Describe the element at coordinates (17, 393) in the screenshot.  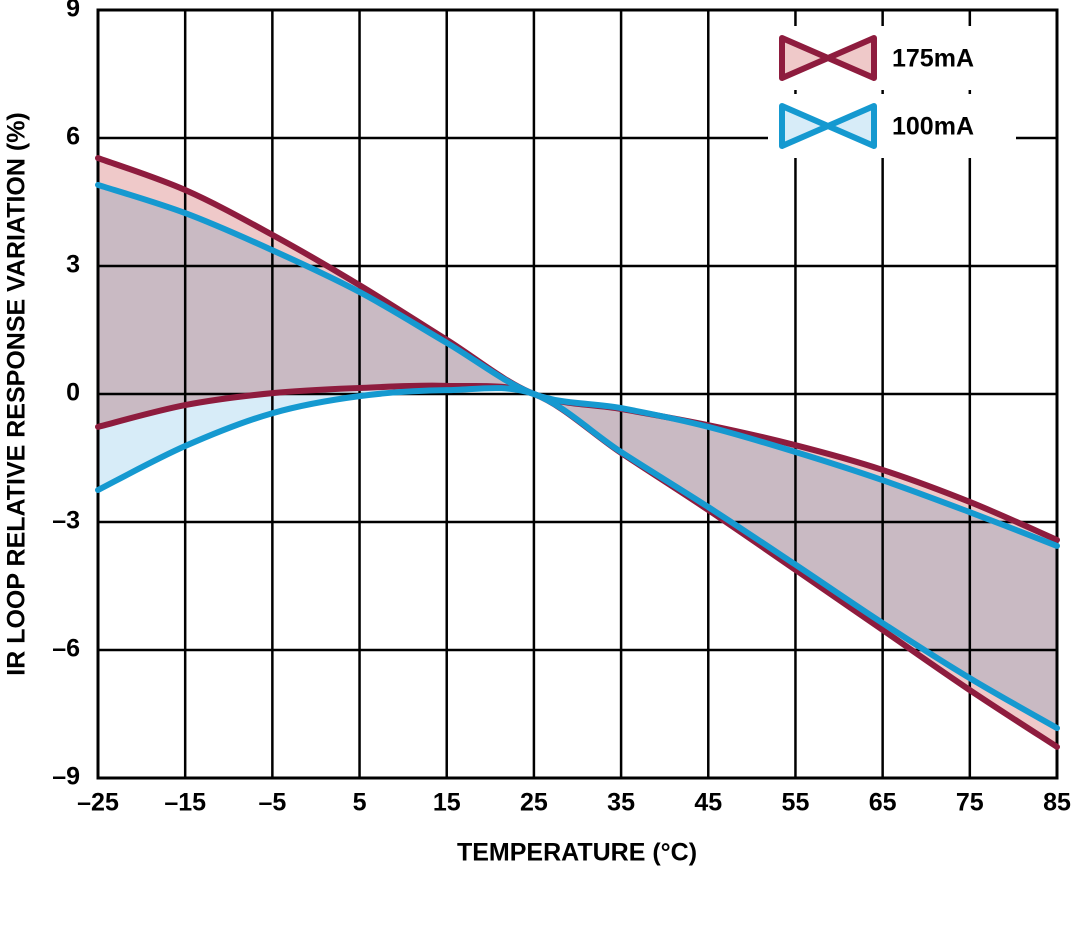
I see `y-axis-title: IR LOOP RELATIVE RESPONSE VARIATION (%)` at that location.